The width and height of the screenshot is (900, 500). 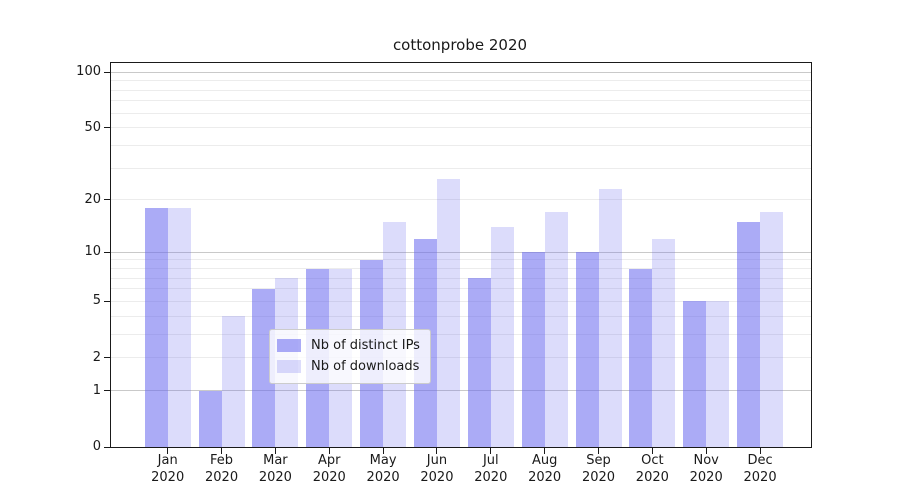 I want to click on x-tick-month: Dec, so click(x=760, y=460).